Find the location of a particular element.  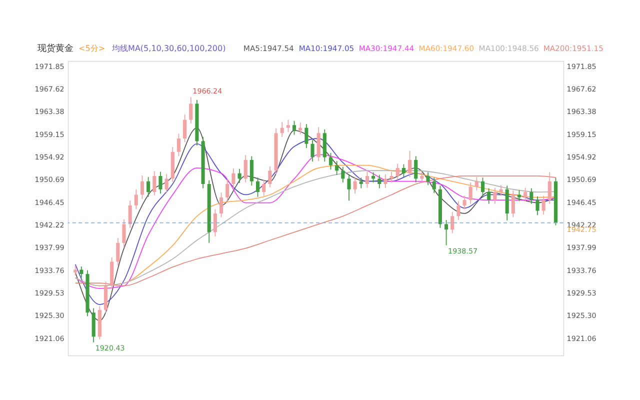

annotation: 1966.24 is located at coordinates (207, 91).